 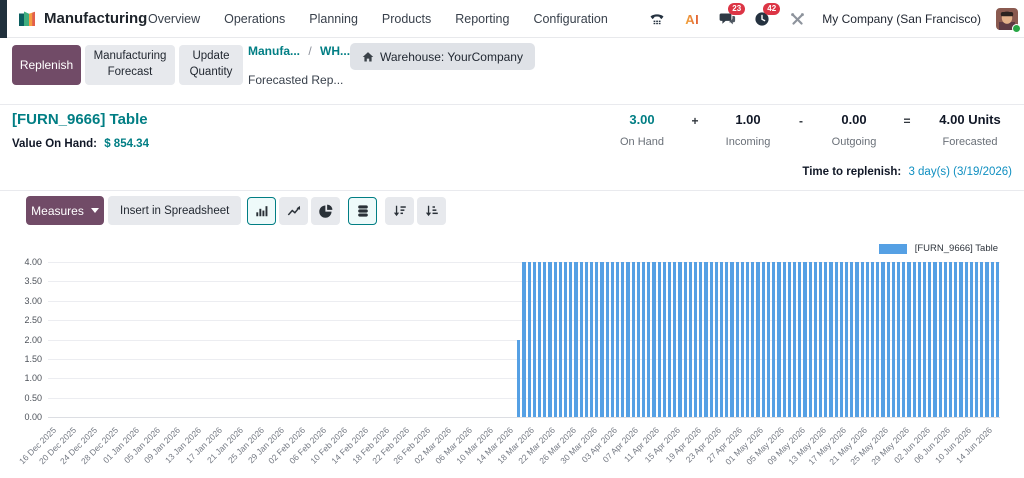 I want to click on nav-item-configuration: Configuration, so click(x=570, y=19).